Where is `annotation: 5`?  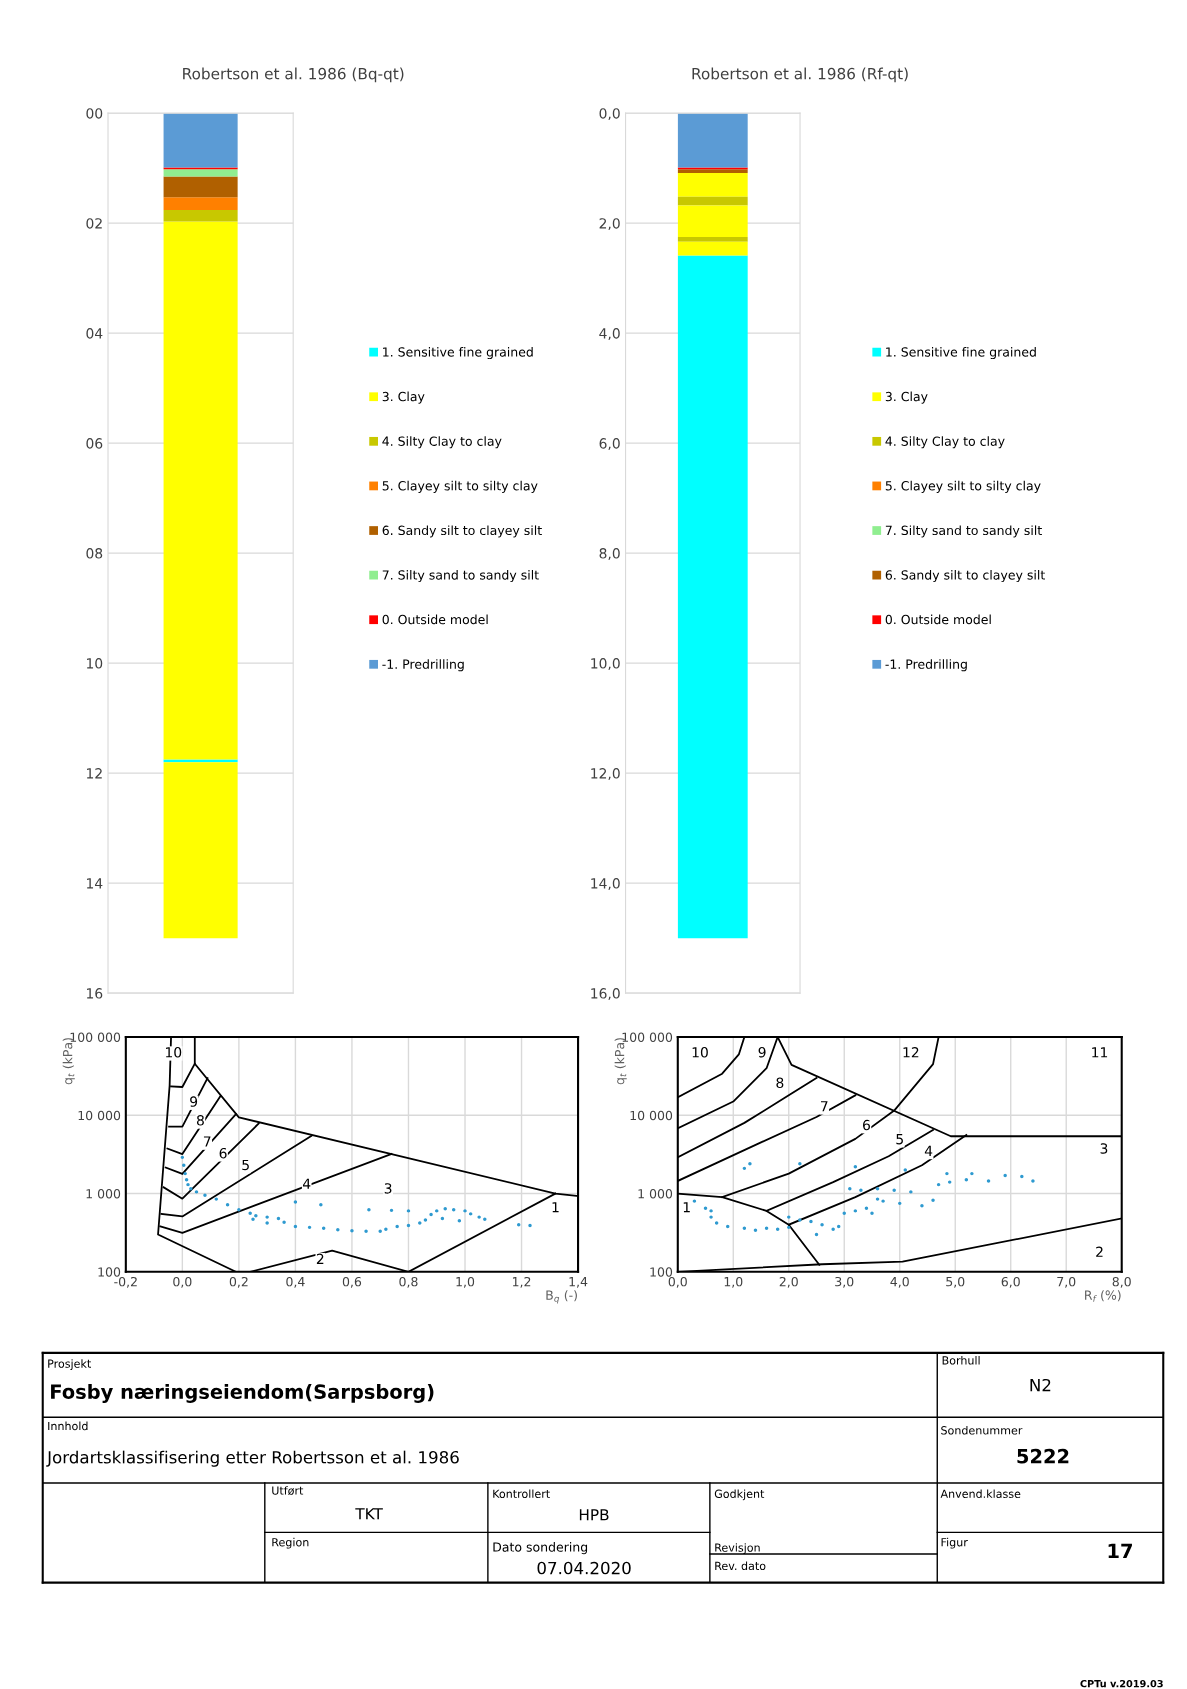 annotation: 5 is located at coordinates (899, 1139).